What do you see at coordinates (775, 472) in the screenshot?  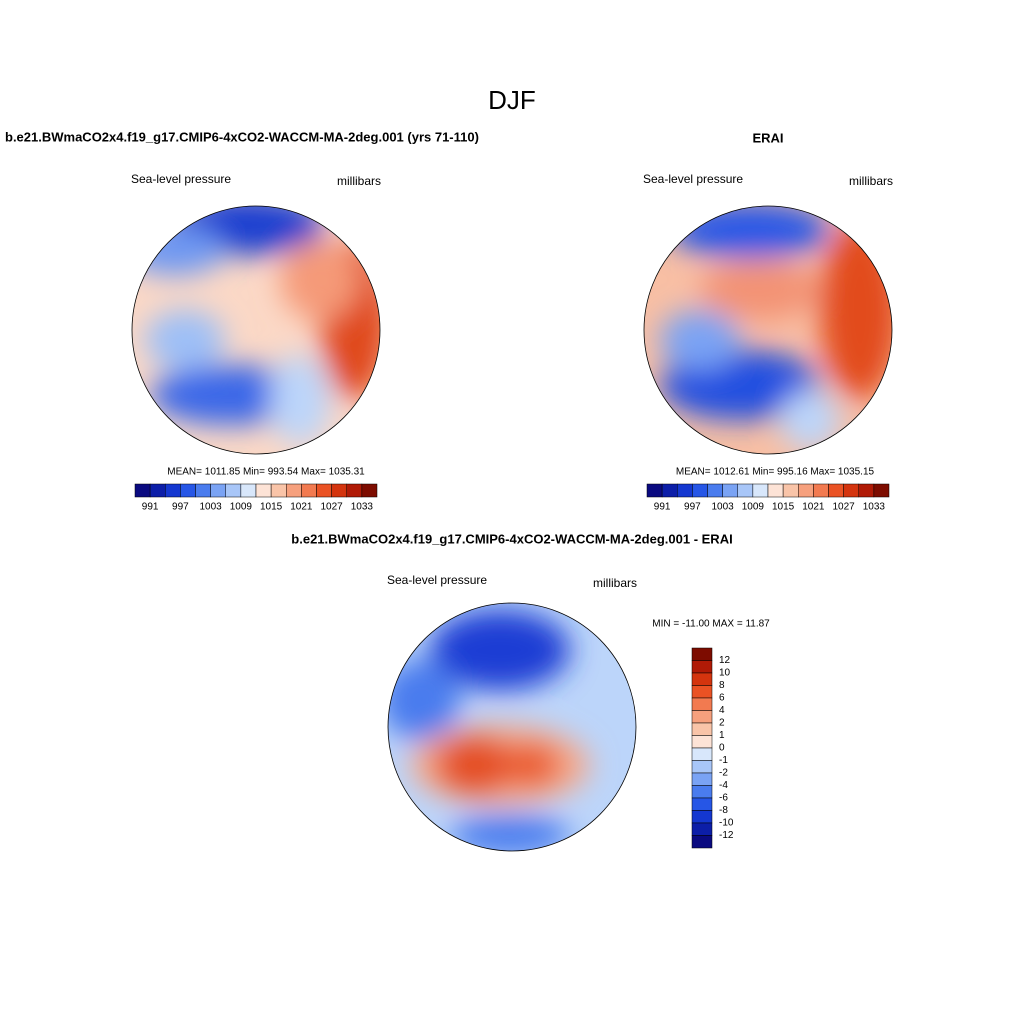 I see `stats: MEAN= 1012.61 Min= 995.16 Max= 1035.15` at bounding box center [775, 472].